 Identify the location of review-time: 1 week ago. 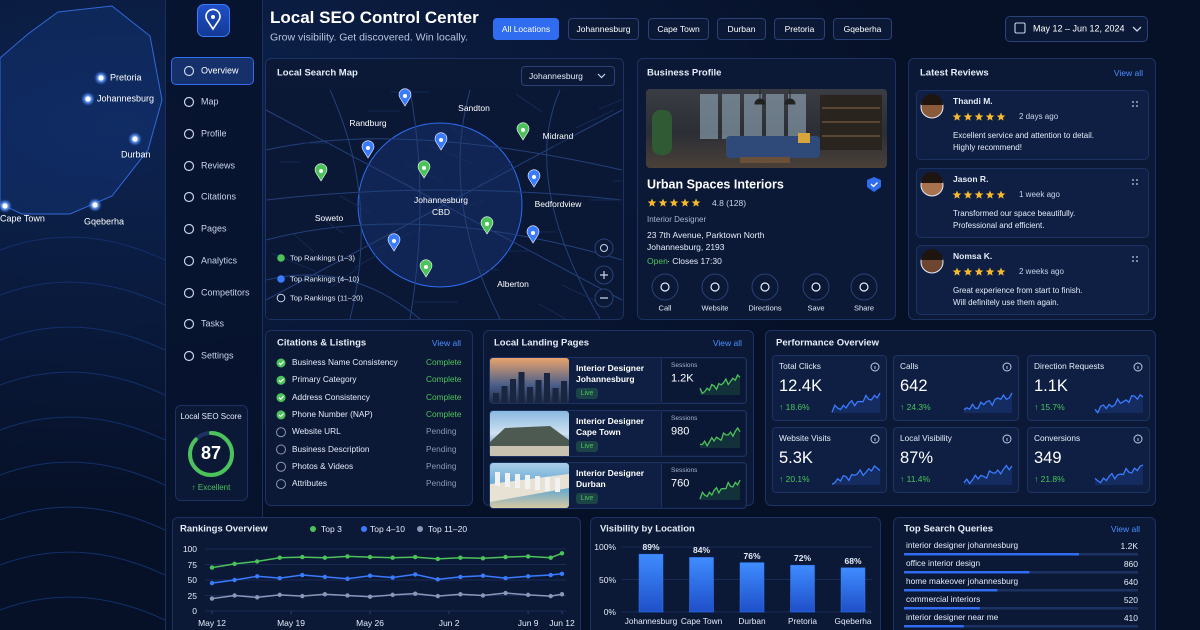
(1039, 195).